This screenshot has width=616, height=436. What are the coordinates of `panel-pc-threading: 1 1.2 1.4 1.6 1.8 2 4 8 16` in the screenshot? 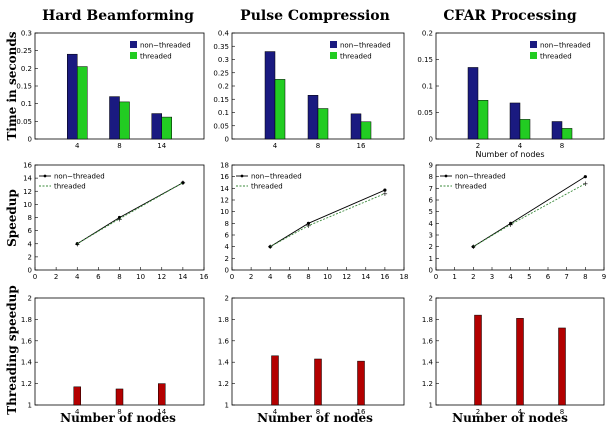 It's located at (311, 355).